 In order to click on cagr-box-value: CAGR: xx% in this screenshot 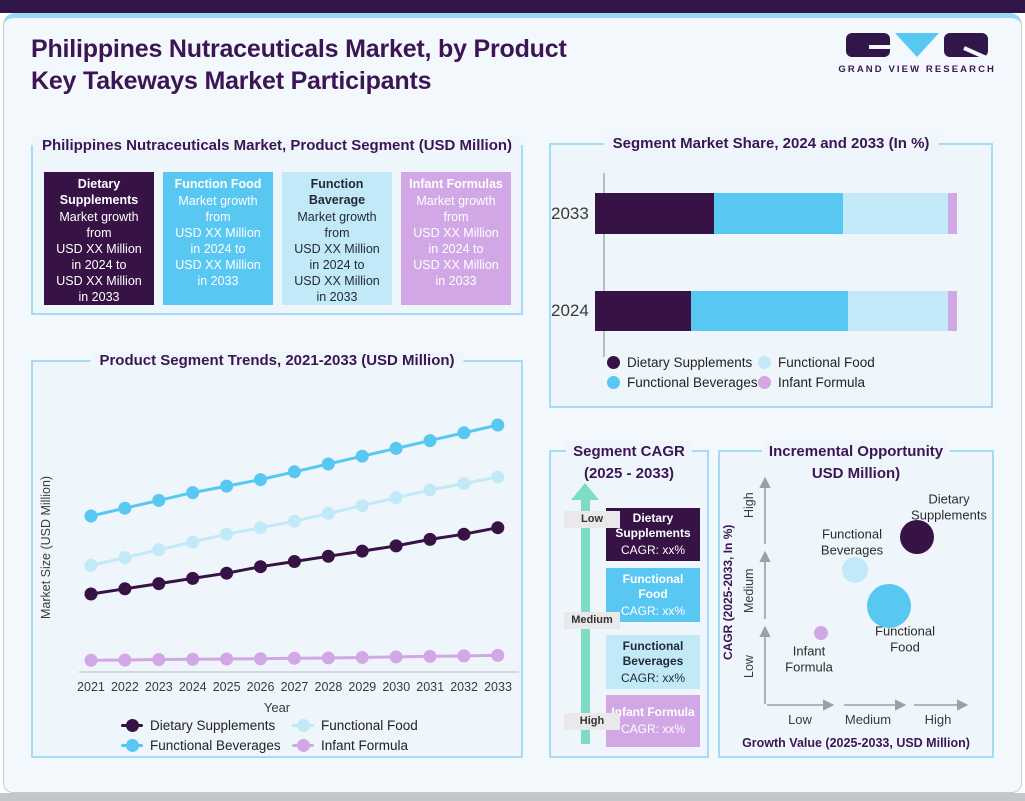, I will do `click(652, 677)`.